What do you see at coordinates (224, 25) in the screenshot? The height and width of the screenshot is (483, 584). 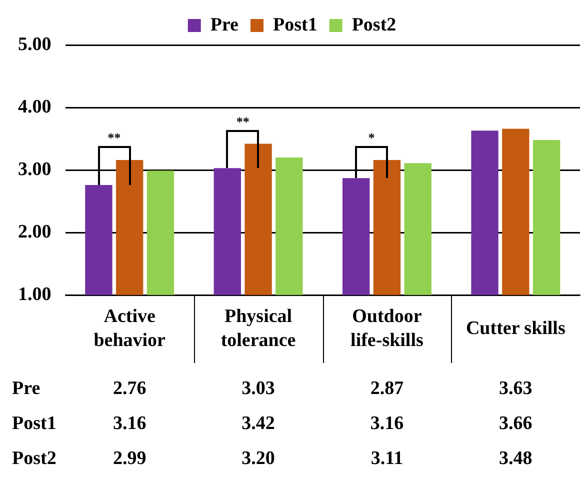 I see `legend-label: Pre` at bounding box center [224, 25].